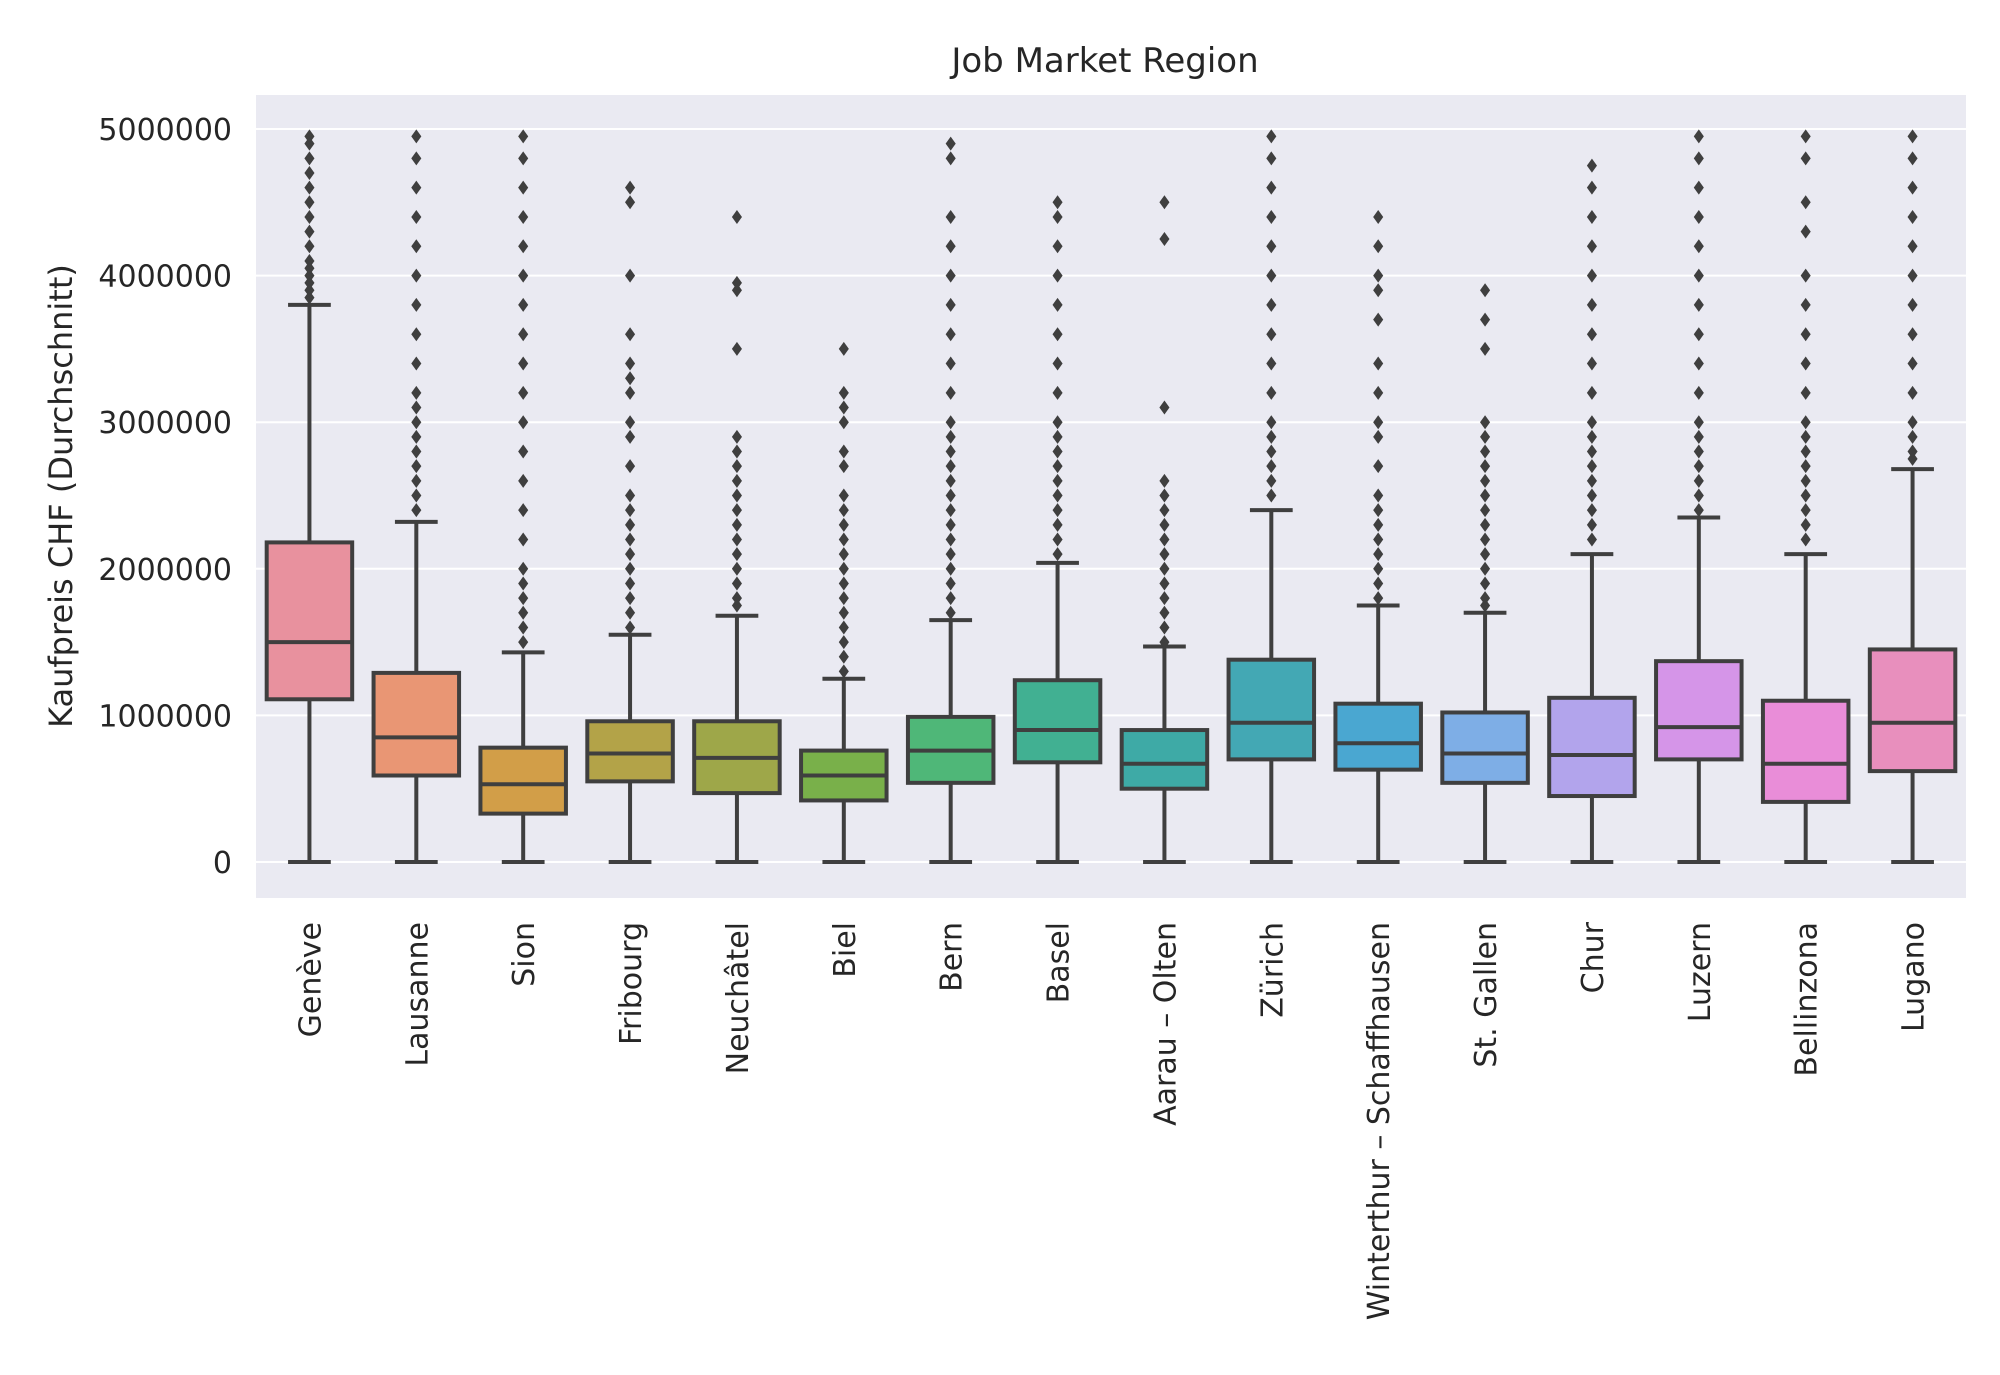 This screenshot has height=1375, width=2000. What do you see at coordinates (845, 950) in the screenshot?
I see `x-tick-label: Biel` at bounding box center [845, 950].